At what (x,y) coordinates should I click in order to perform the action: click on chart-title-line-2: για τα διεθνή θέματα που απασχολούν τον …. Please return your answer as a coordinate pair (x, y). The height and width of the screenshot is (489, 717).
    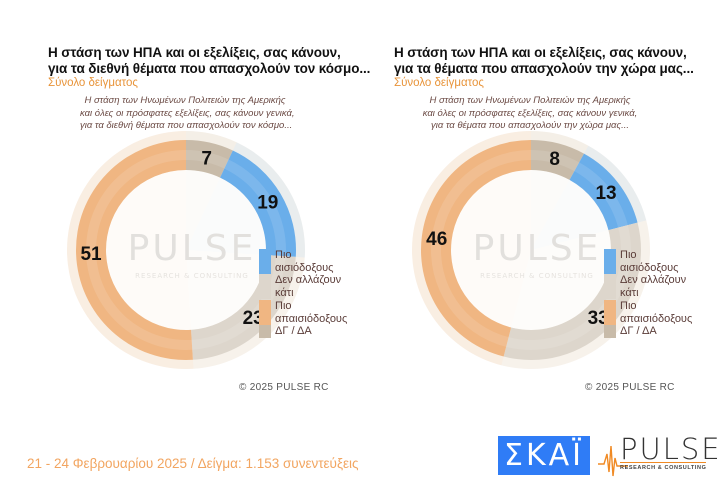
    Looking at the image, I should click on (209, 68).